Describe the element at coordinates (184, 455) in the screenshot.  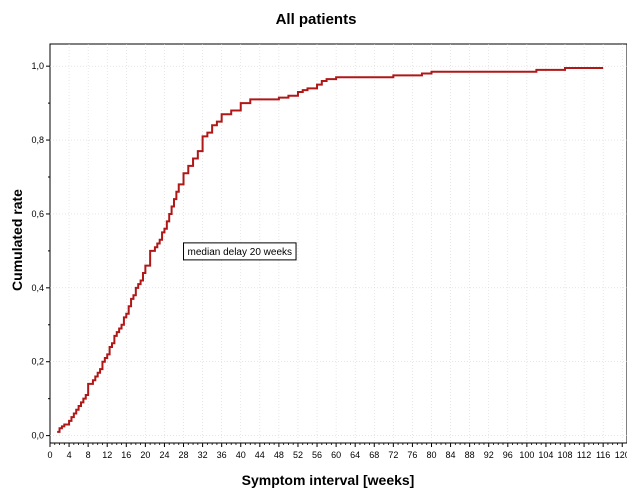
I see `x-tick-label-28: 28` at that location.